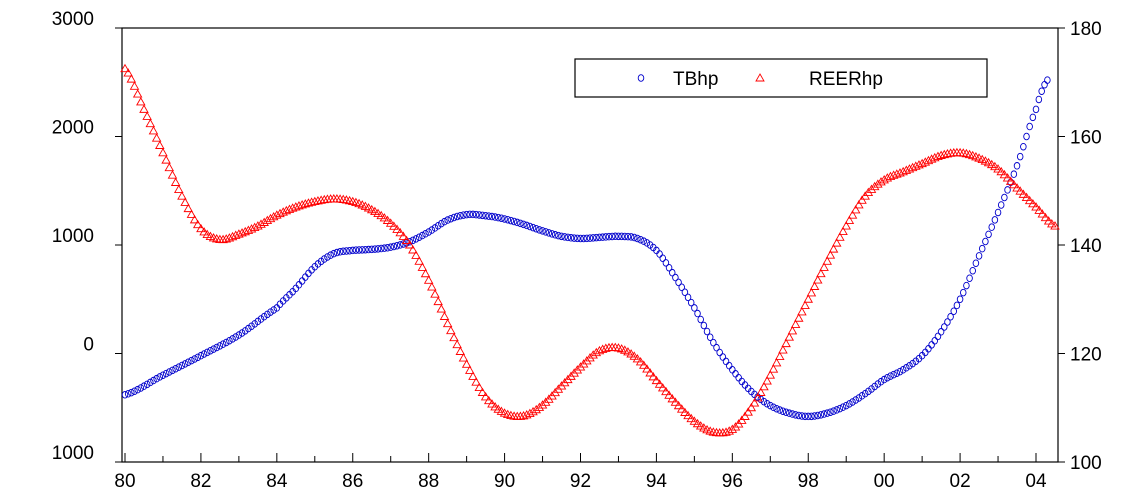  I want to click on y-left-tick-label: 1000, so click(73, 453).